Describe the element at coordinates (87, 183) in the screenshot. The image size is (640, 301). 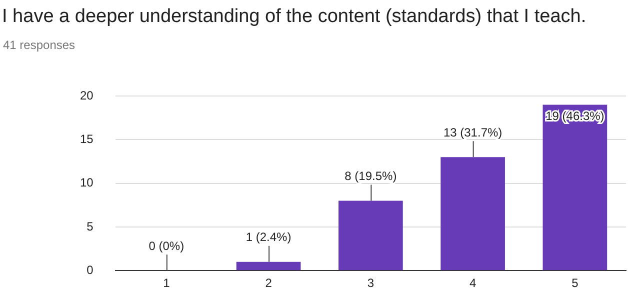
I see `y-tick-label: 10` at that location.